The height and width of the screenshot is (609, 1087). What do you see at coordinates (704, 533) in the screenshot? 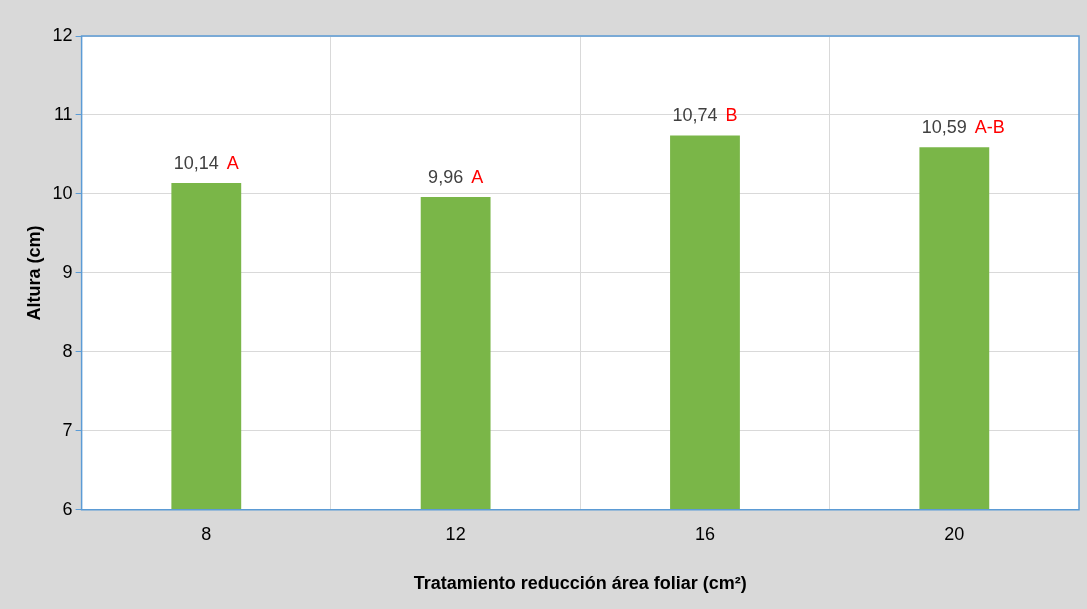
I see `x-tick-label: 16` at bounding box center [704, 533].